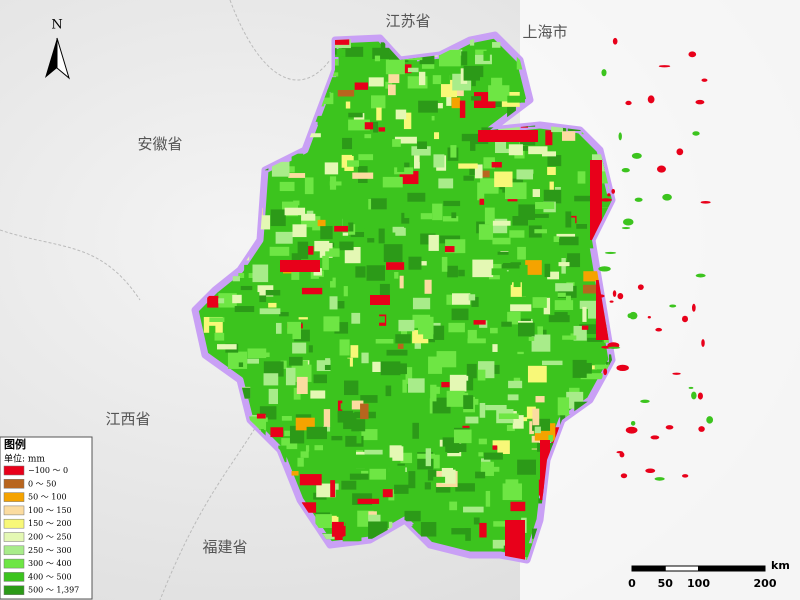  I want to click on place-label: 江西省, so click(127, 419).